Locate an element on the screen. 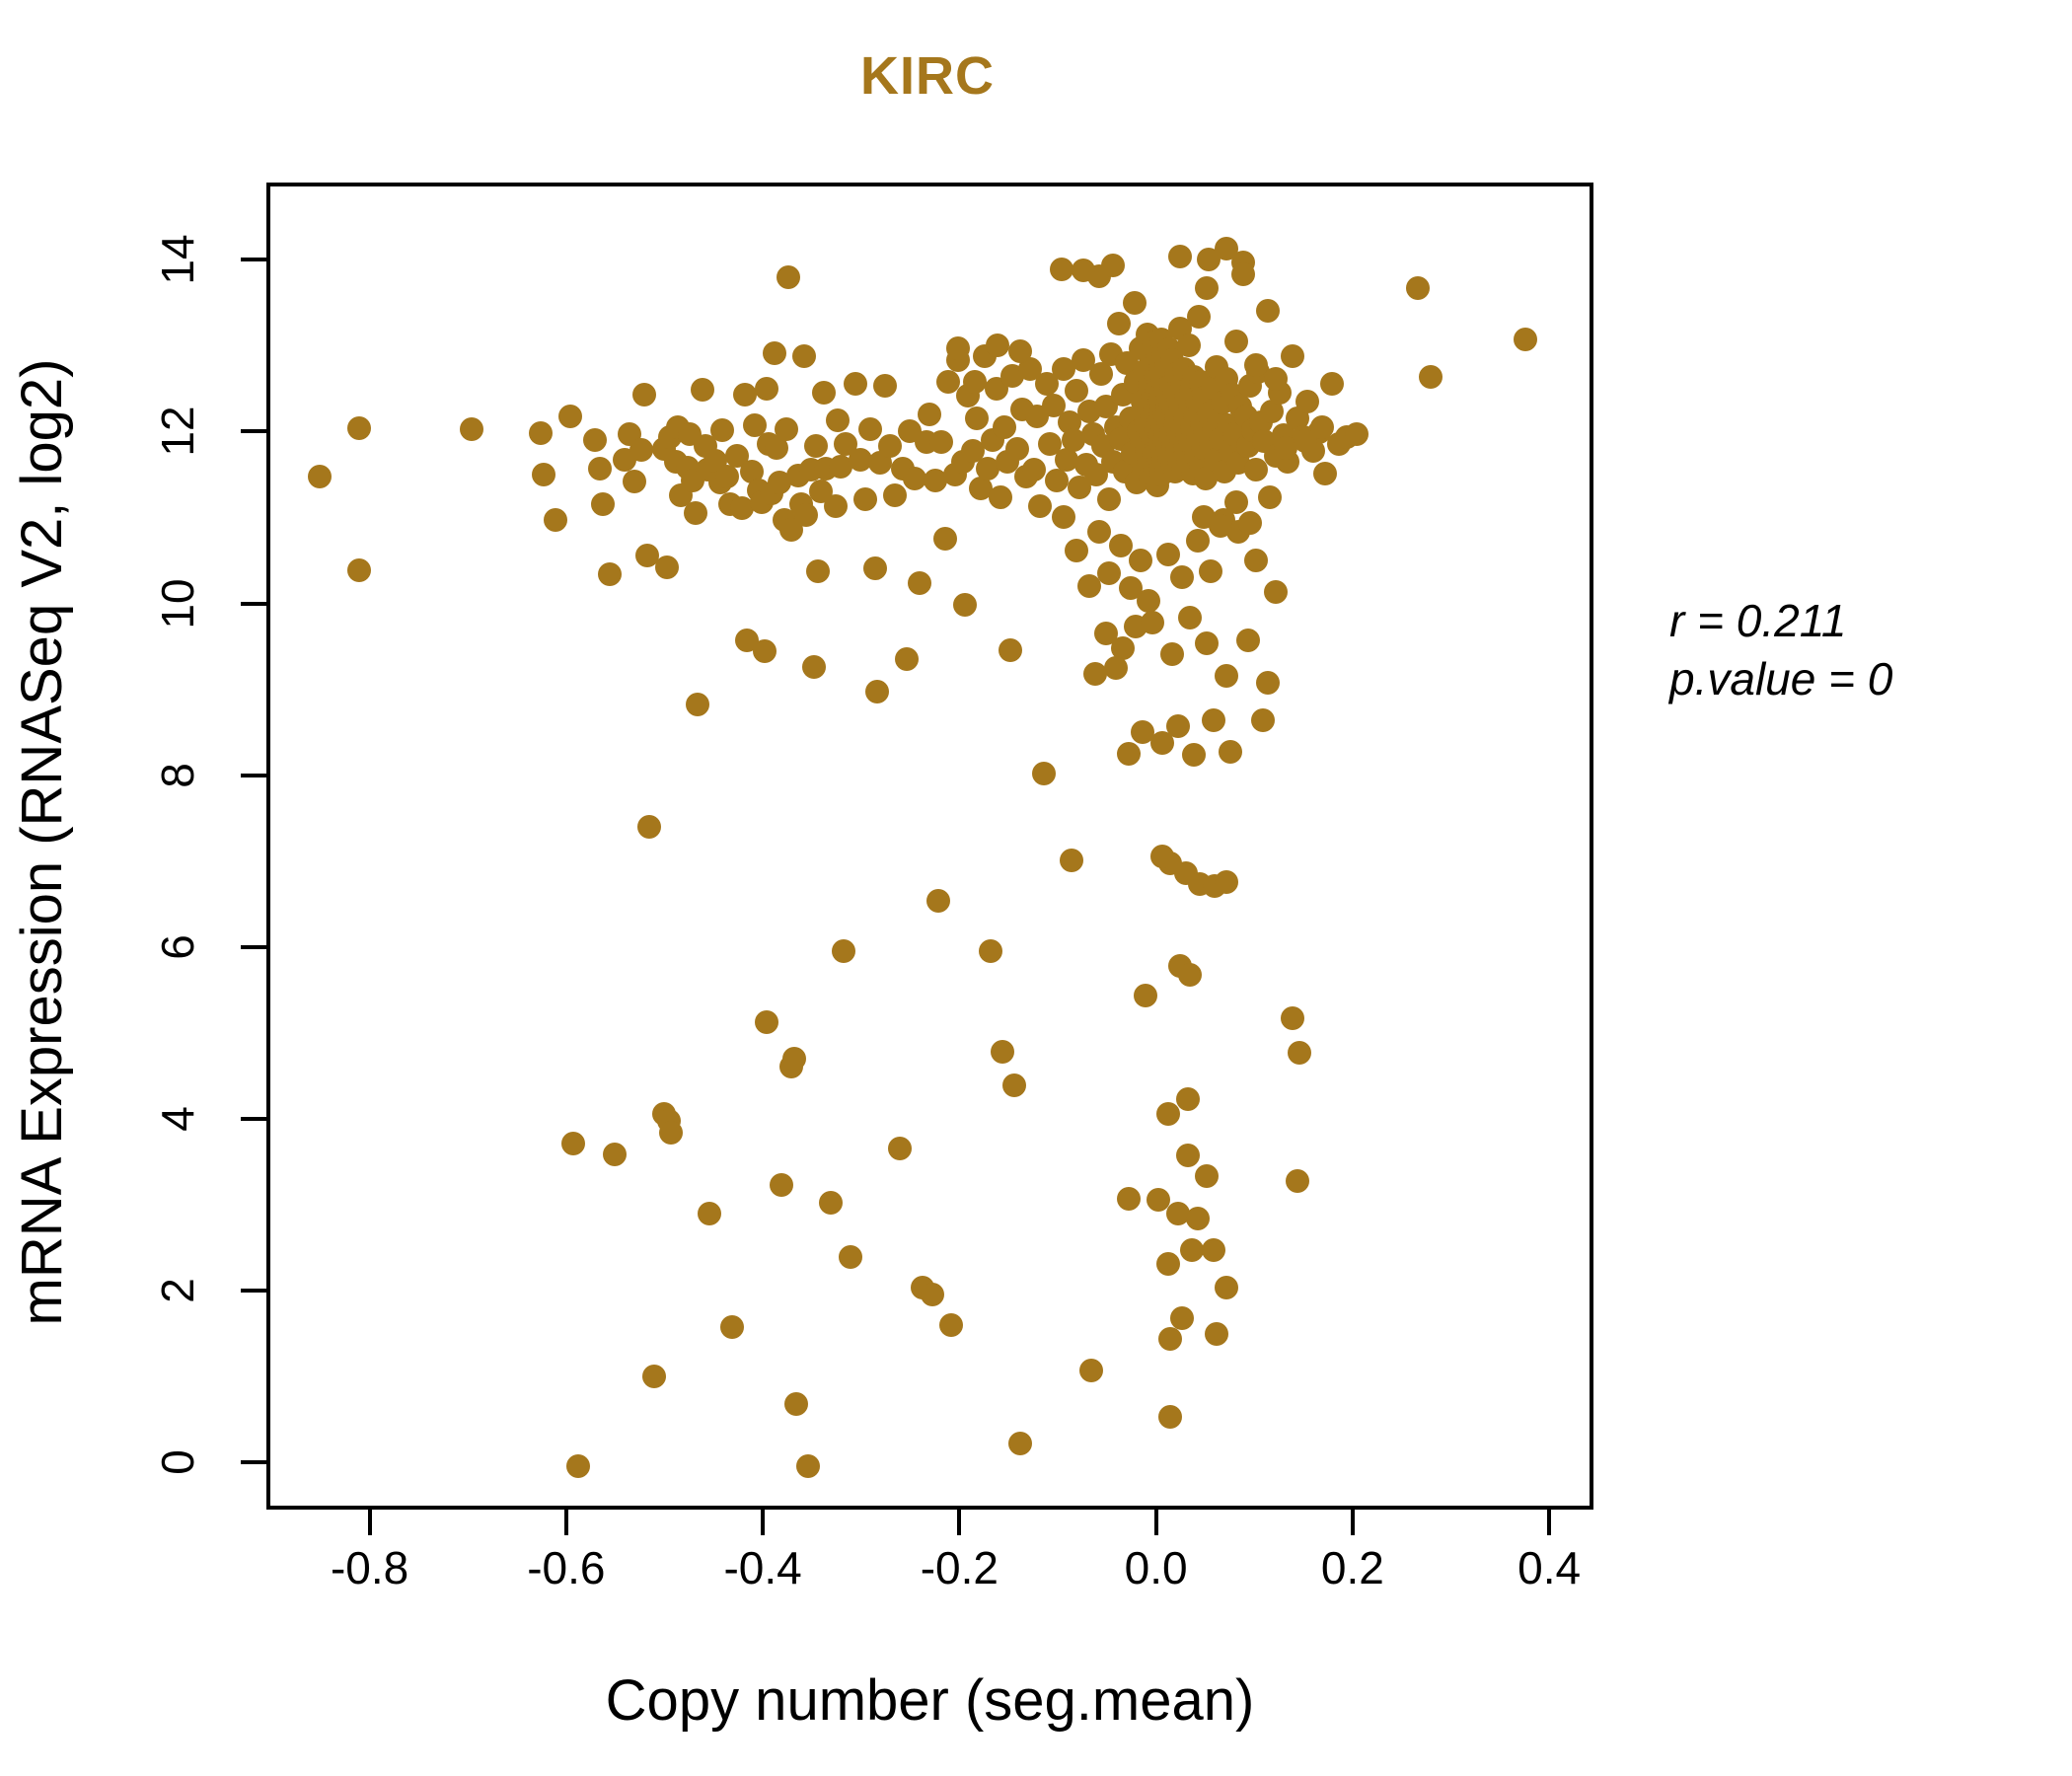 This screenshot has height=1776, width=2072. y-axis-tick-label: 10 is located at coordinates (178, 603).